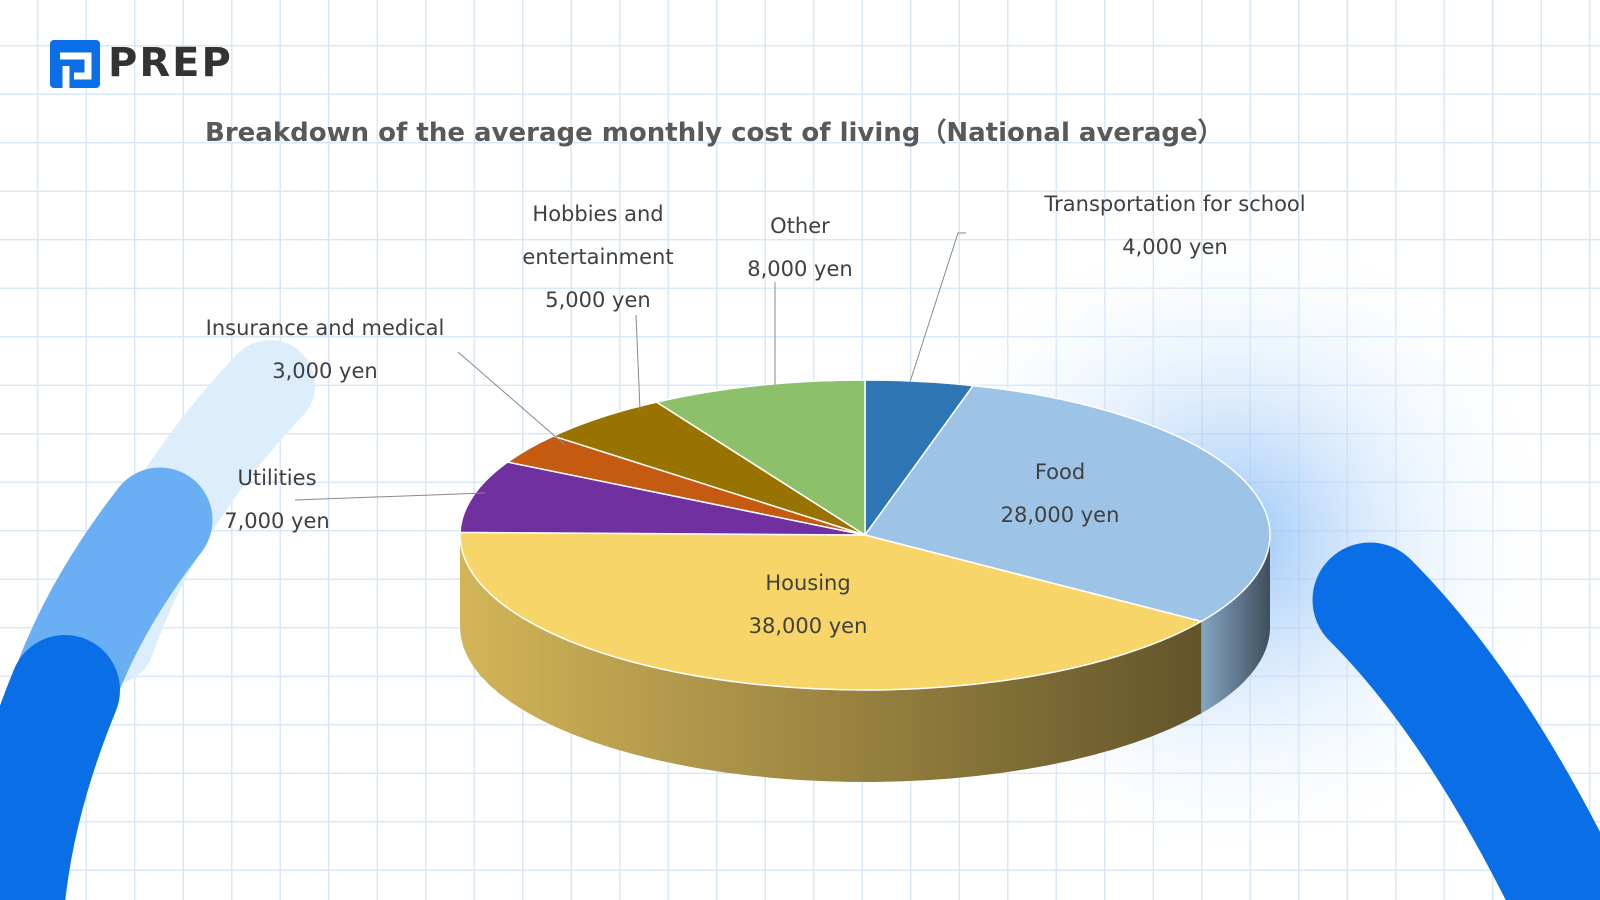  I want to click on value-label: 4,000 yen, so click(1175, 247).